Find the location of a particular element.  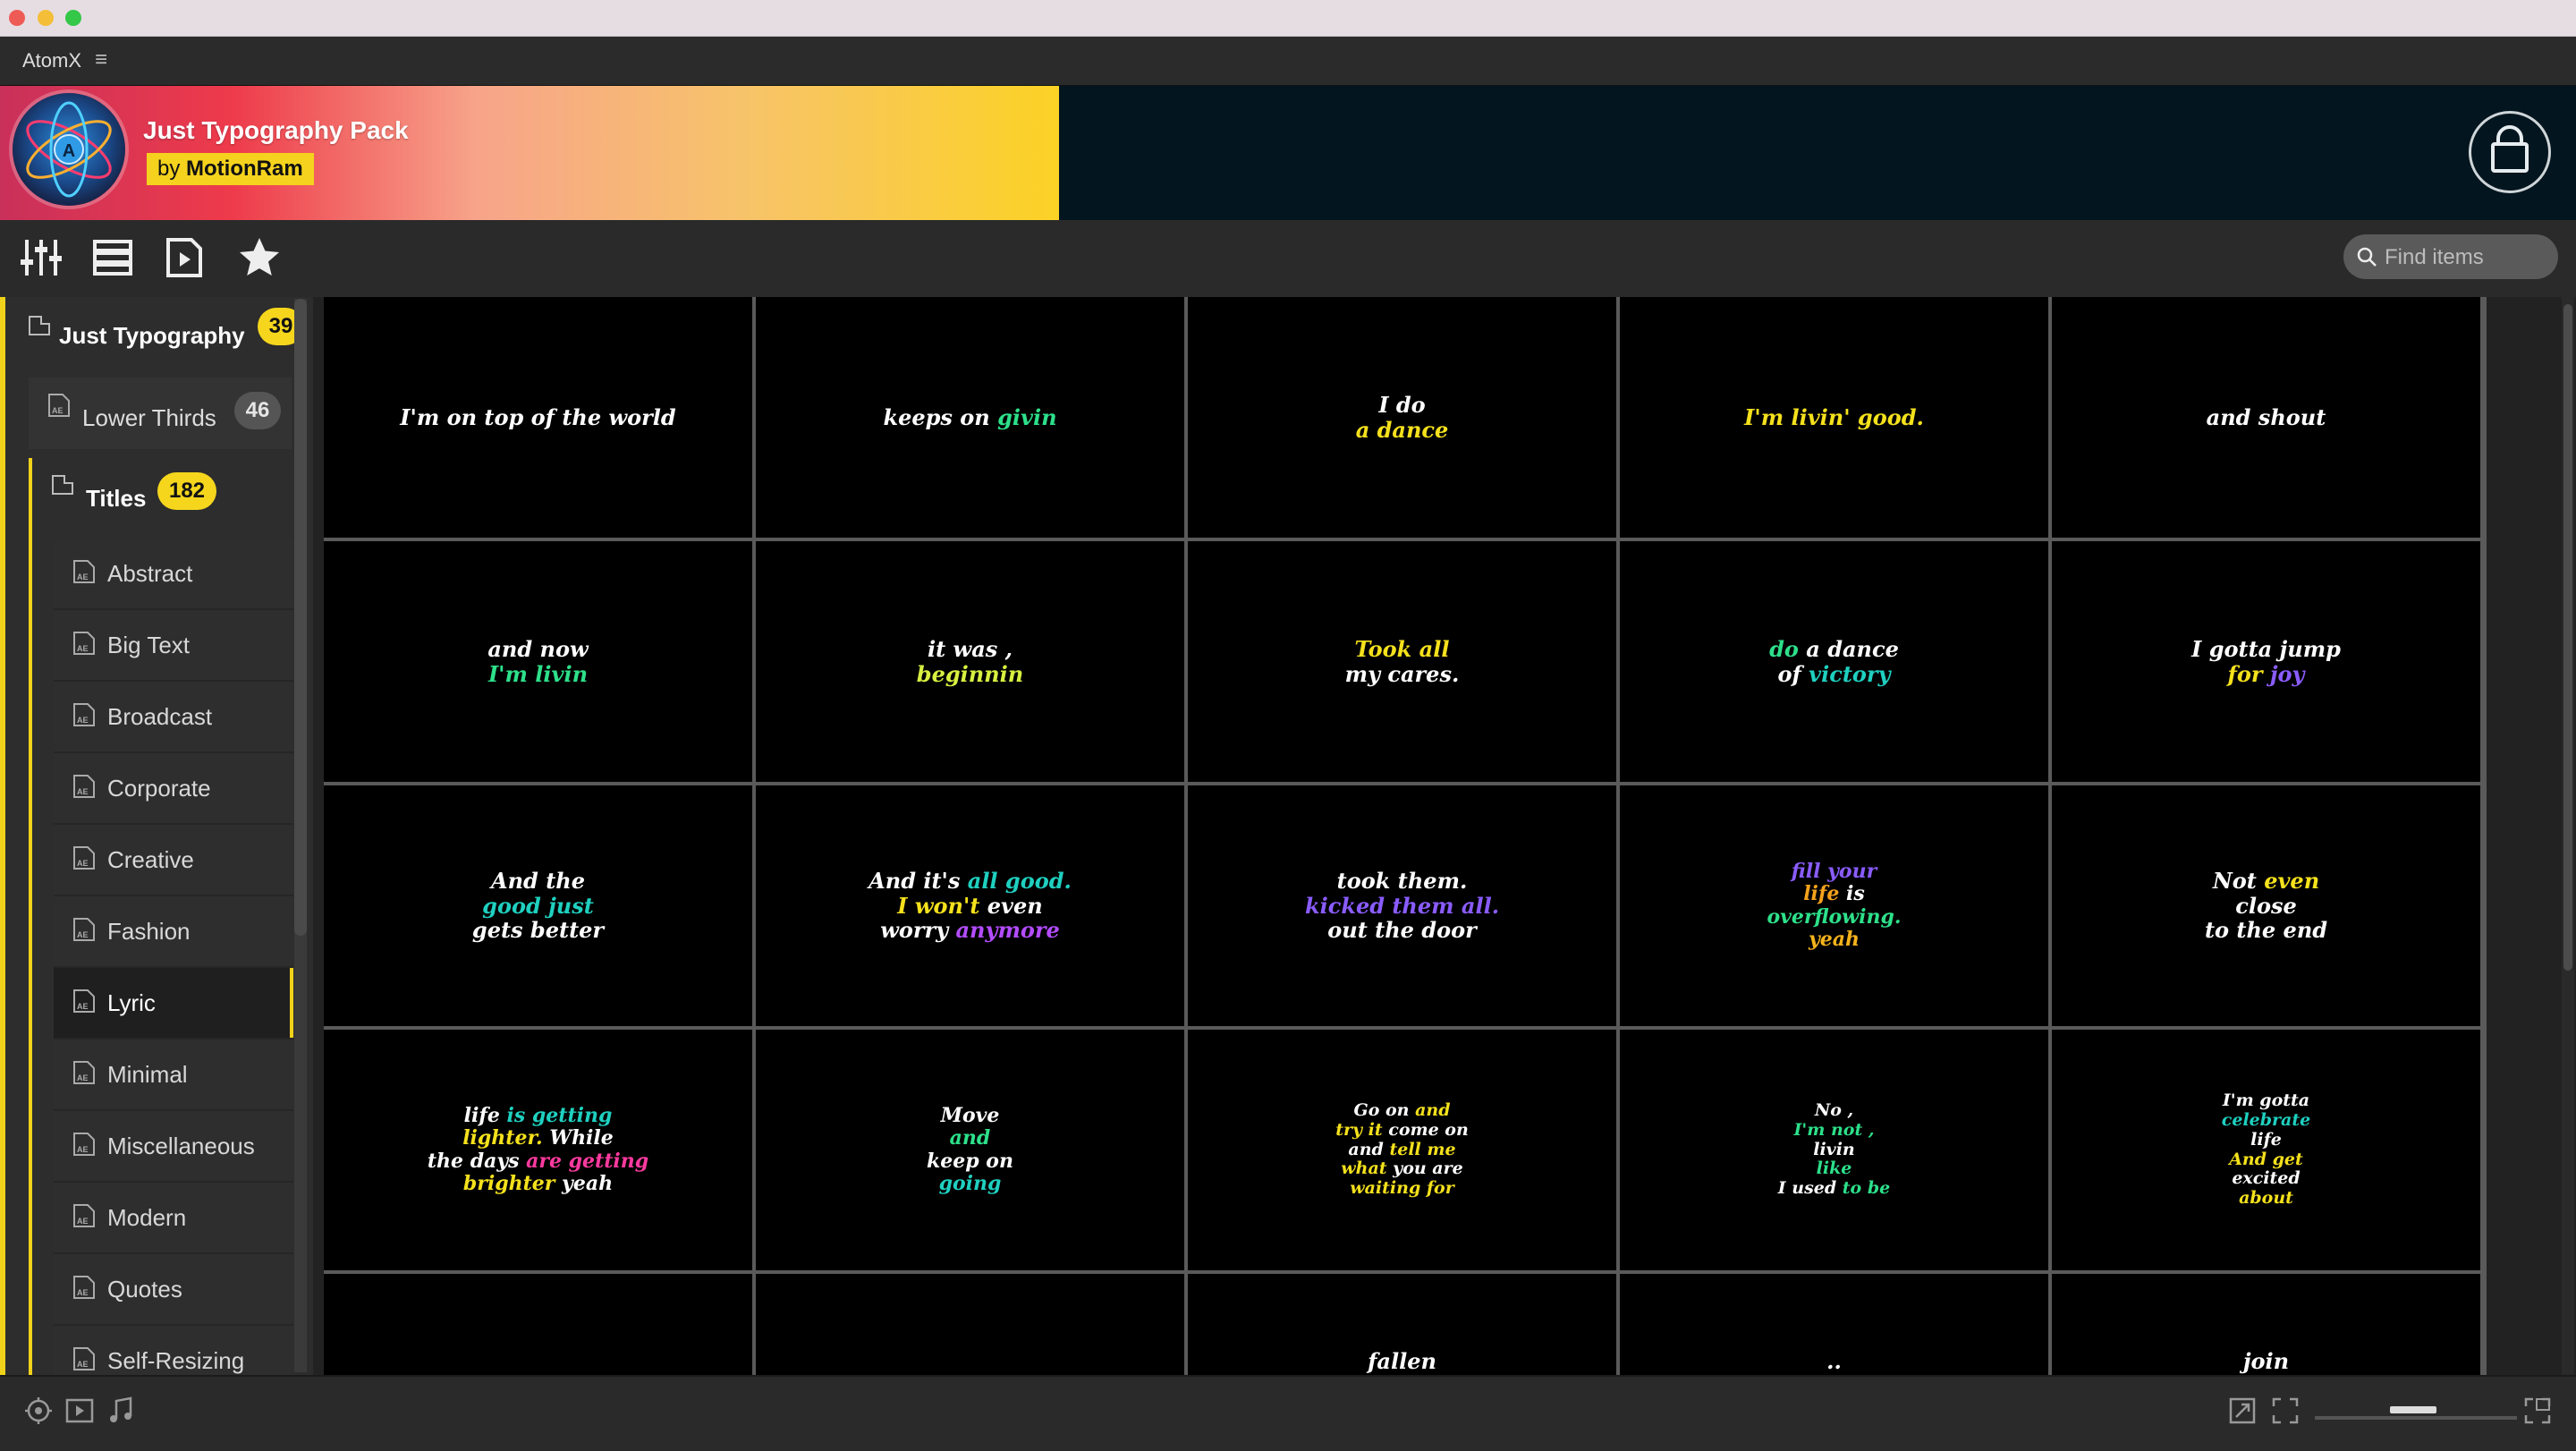

thumbnail-tile: took them. kicked them all. out the door is located at coordinates (1402, 905).